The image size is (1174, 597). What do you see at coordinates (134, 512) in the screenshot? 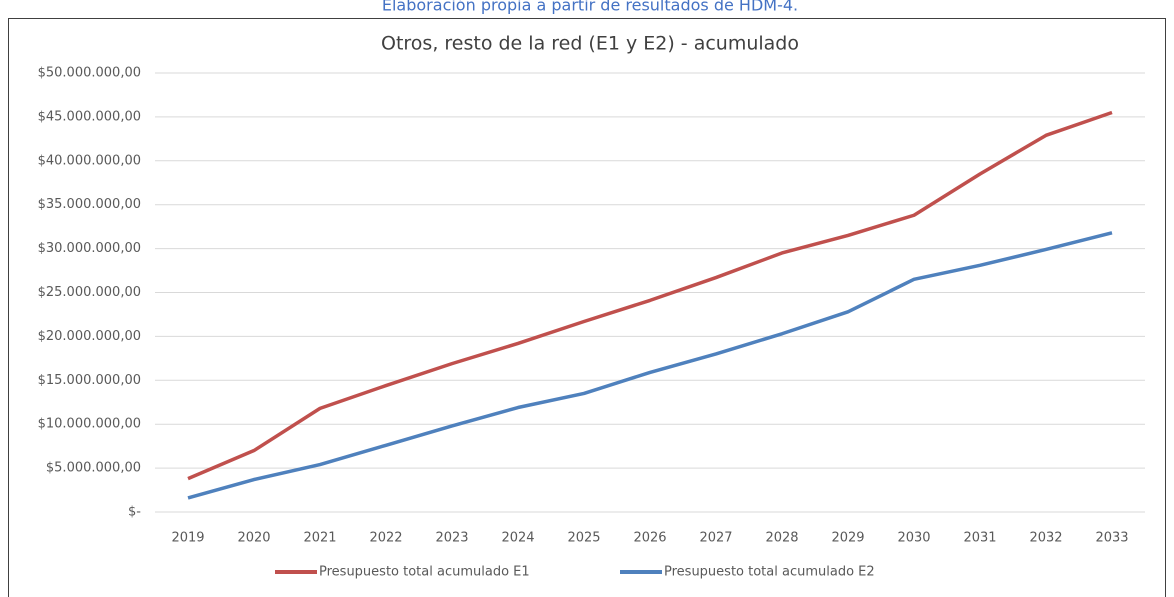
I see `y-tick-label: $-` at bounding box center [134, 512].